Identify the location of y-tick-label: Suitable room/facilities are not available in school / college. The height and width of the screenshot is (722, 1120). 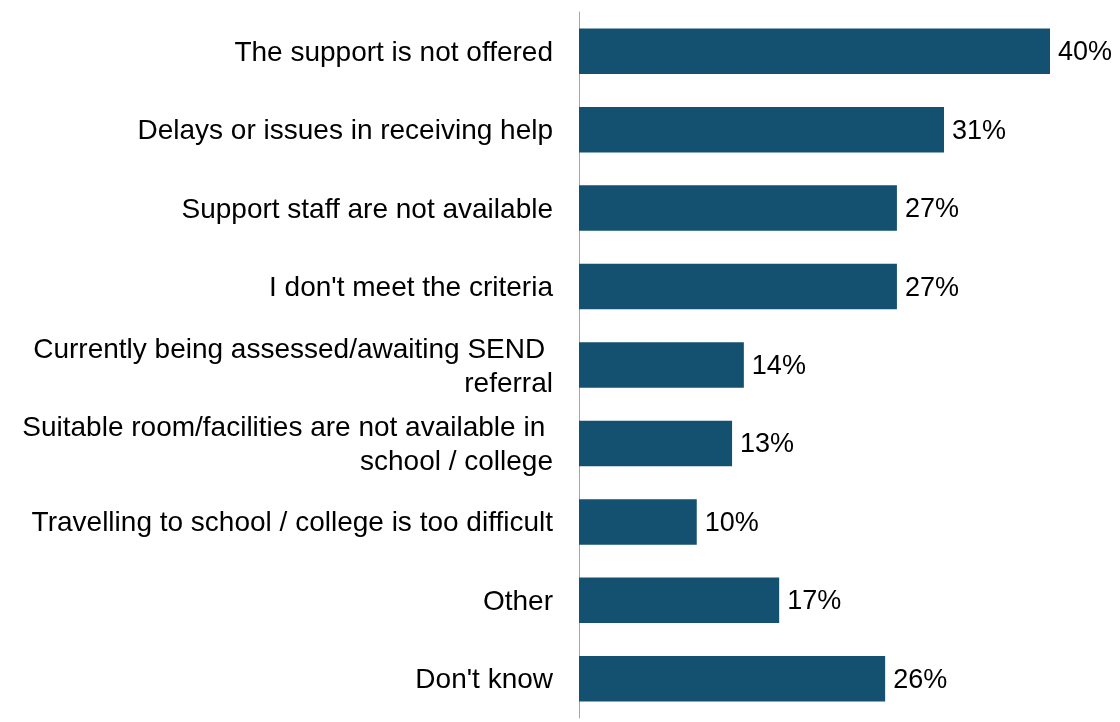
(287, 443).